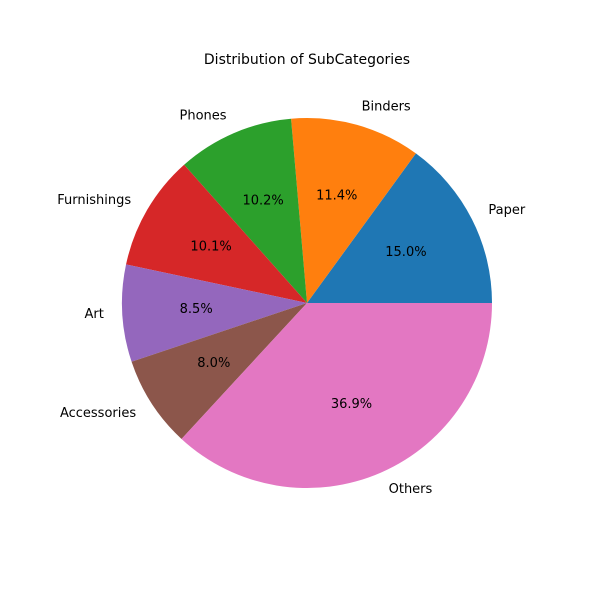 This screenshot has width=600, height=605. What do you see at coordinates (196, 309) in the screenshot?
I see `slice-percent-art: 8.5%` at bounding box center [196, 309].